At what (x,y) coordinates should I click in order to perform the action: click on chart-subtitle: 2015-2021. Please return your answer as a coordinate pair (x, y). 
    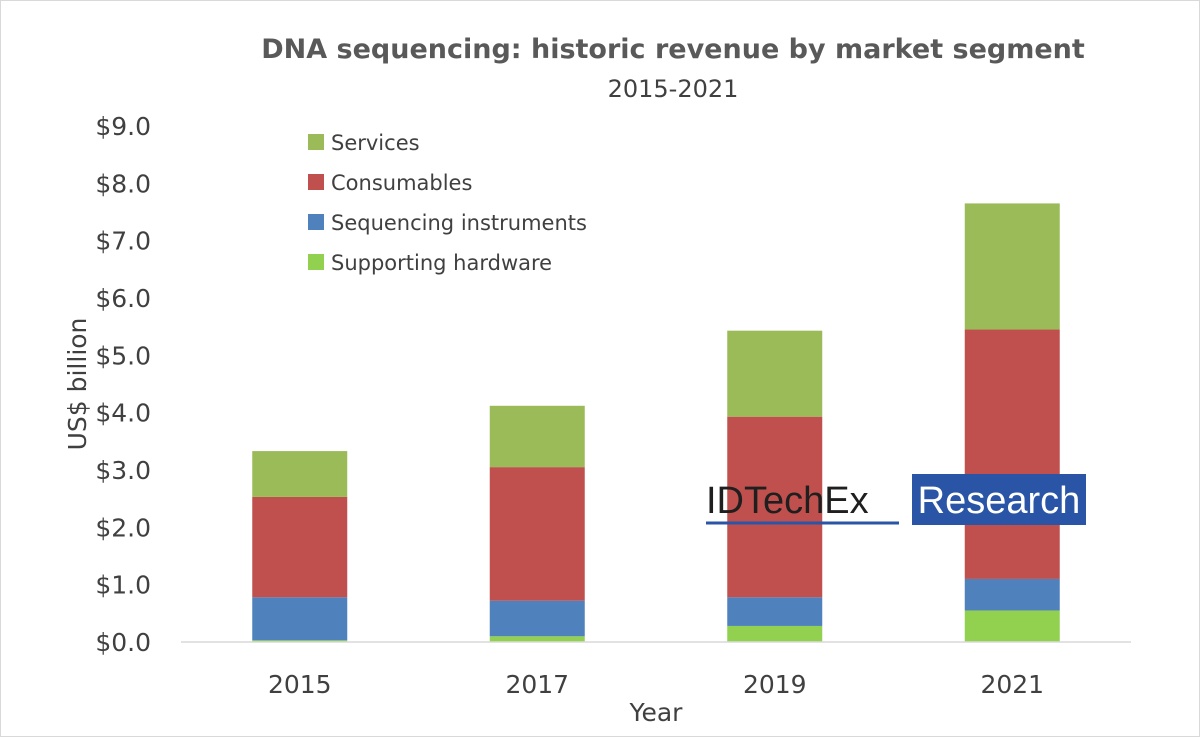
    Looking at the image, I should click on (673, 89).